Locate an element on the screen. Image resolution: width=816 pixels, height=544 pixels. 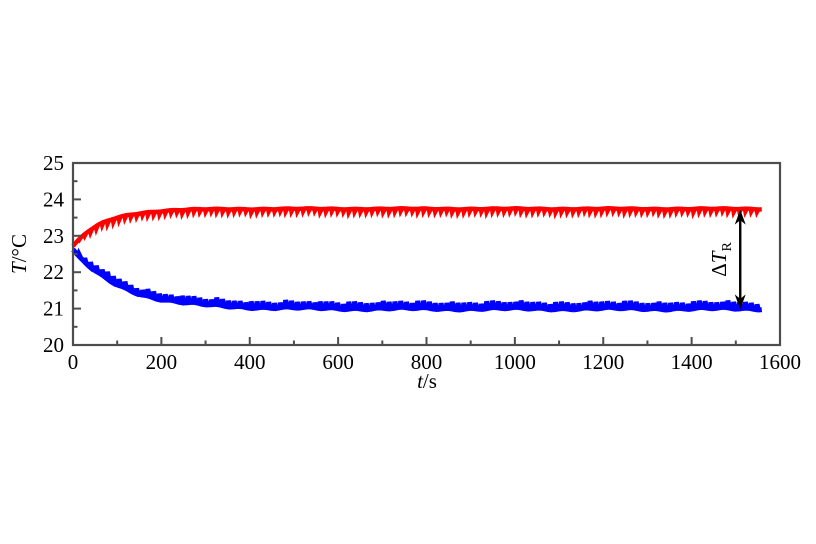
series-hot-side-temperature is located at coordinates (416, 227).